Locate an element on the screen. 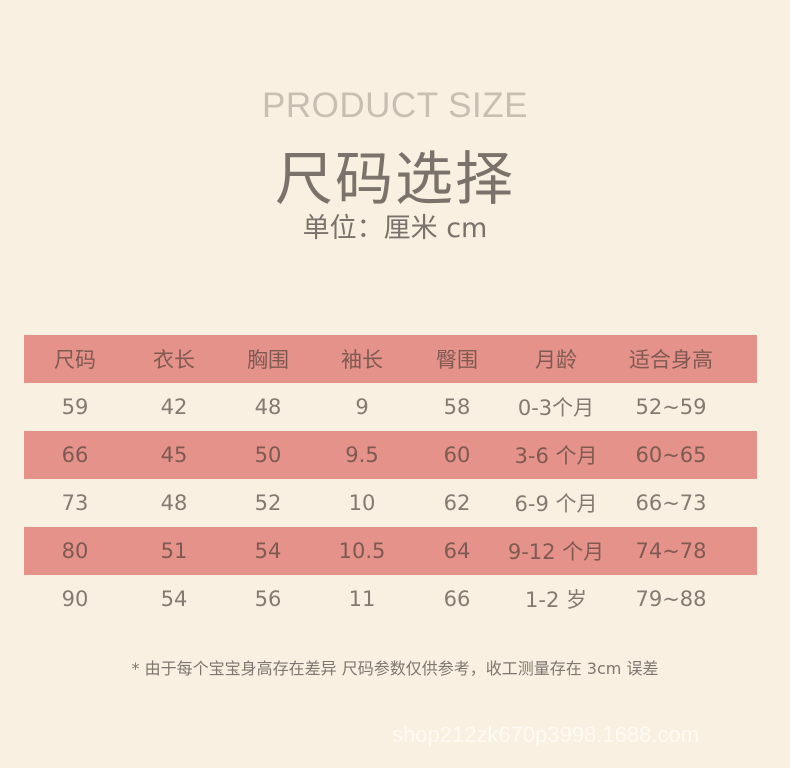 The height and width of the screenshot is (768, 790). table-cell: 50 is located at coordinates (268, 455).